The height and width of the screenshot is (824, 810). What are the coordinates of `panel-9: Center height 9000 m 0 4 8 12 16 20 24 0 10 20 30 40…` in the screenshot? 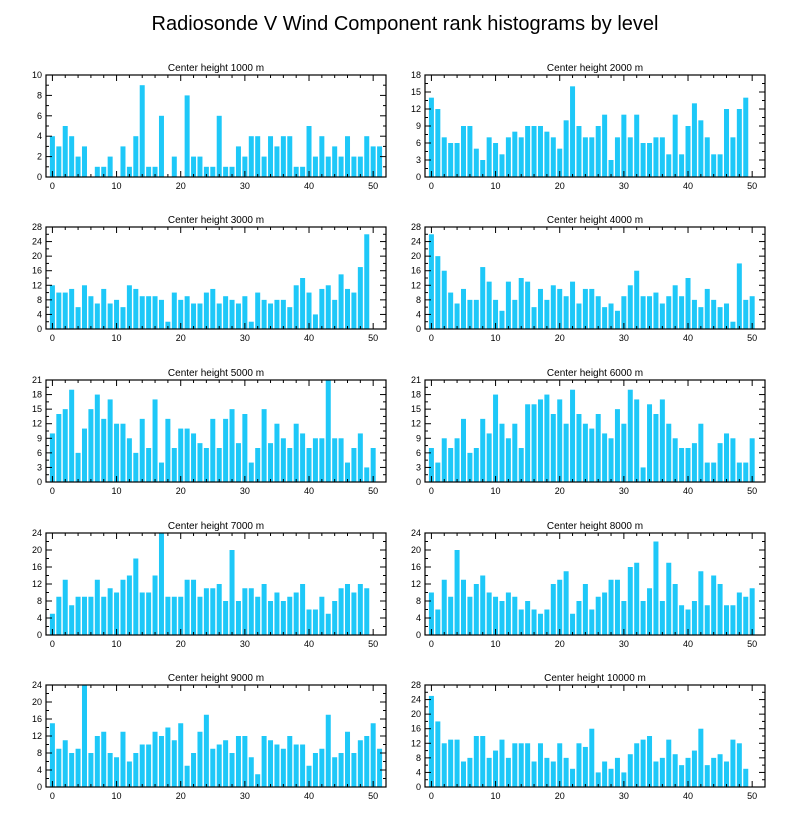 It's located at (209, 737).